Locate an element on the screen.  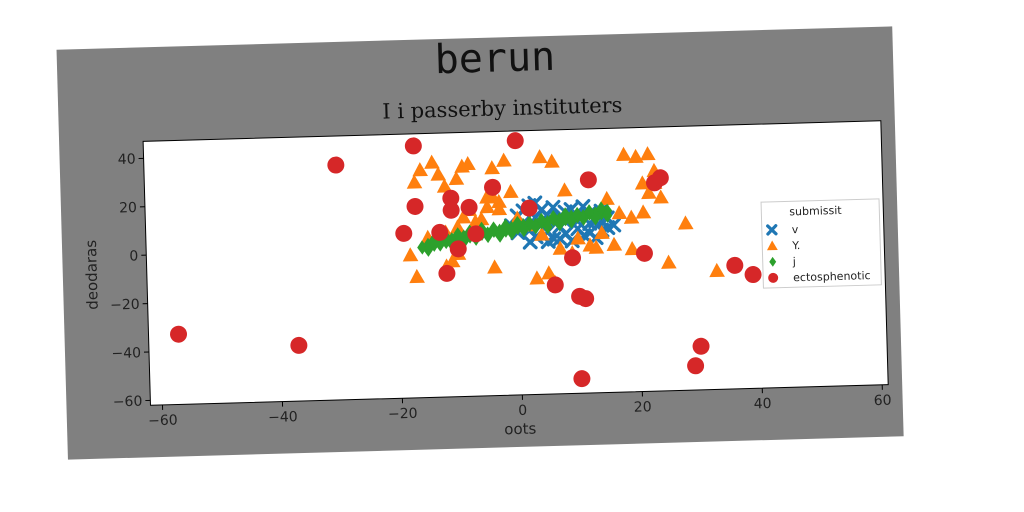
legend-label: v is located at coordinates (795, 229).